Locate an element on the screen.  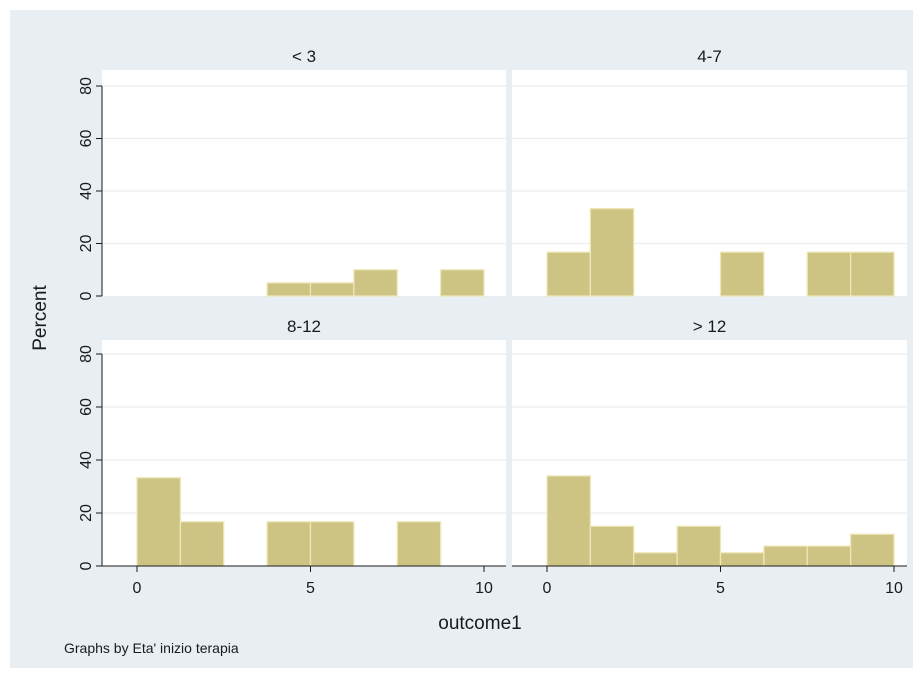
graphs-by-note: Graphs by Eta' inizio terapia is located at coordinates (151, 648).